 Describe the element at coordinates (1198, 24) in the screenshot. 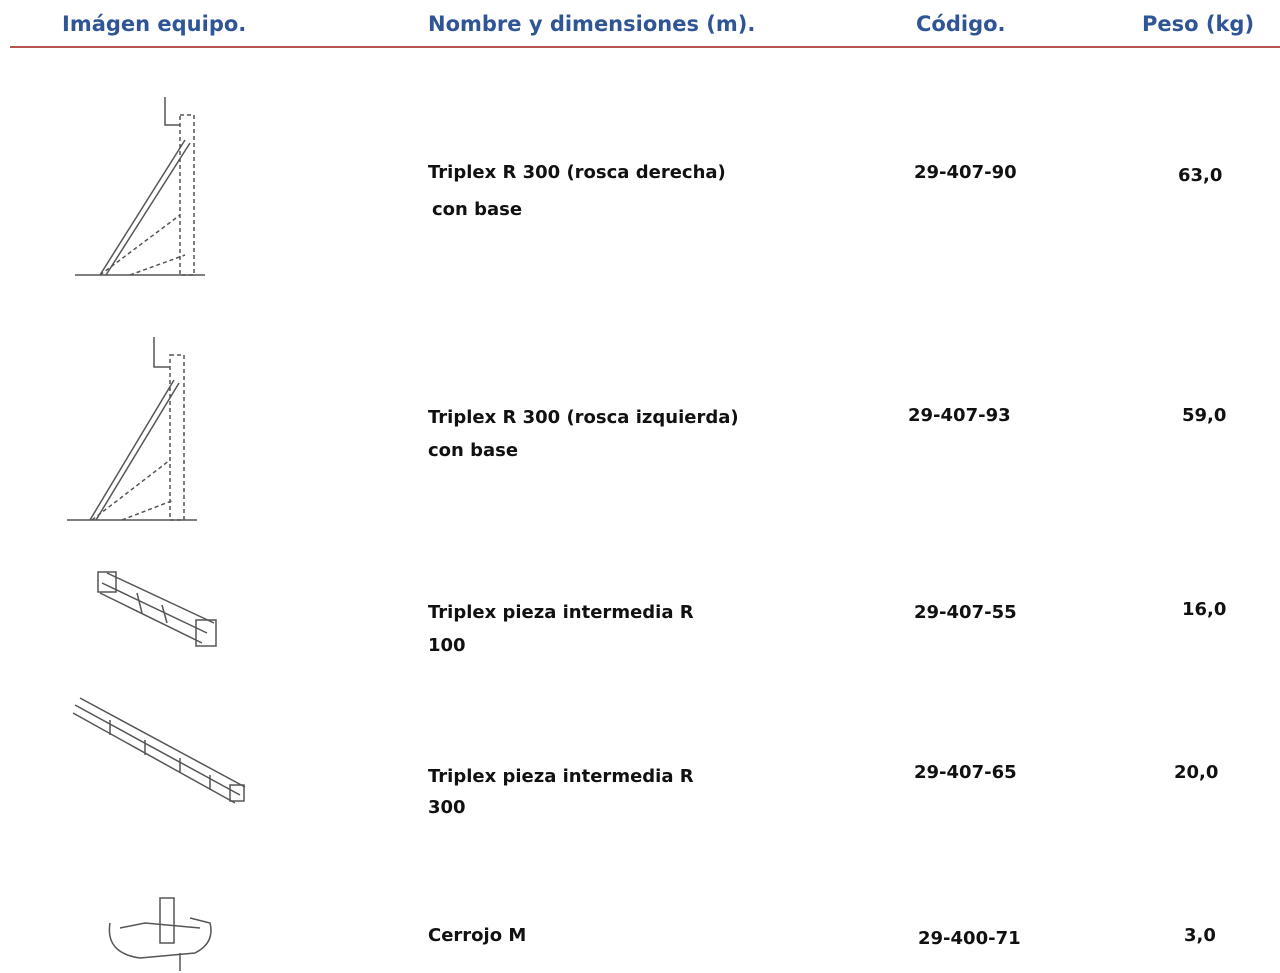

I see `header-weight: Peso (kg)` at that location.